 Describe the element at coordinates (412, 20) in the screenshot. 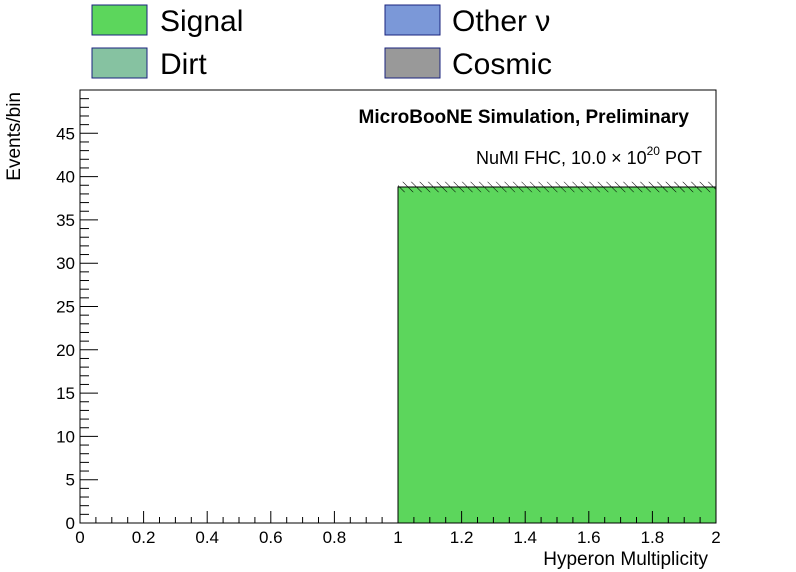

I see `legend-swatch-other-nu` at that location.